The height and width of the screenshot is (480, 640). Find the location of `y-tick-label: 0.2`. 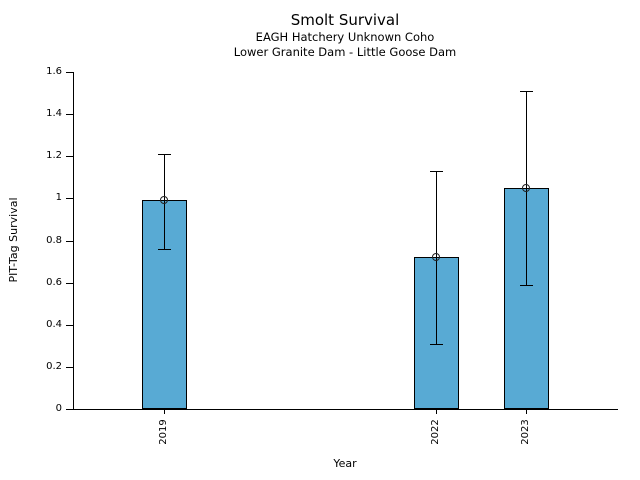

y-tick-label: 0.2 is located at coordinates (54, 366).